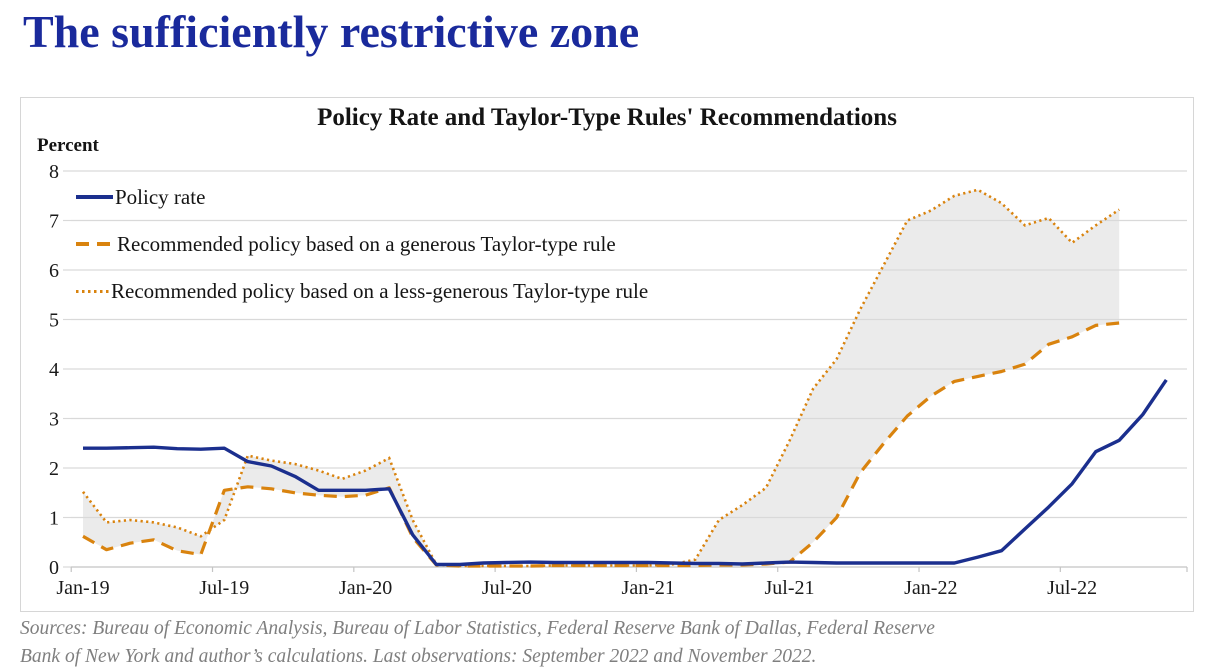 Image resolution: width=1216 pixels, height=671 pixels. I want to click on y-tick-label: 4, so click(54, 370).